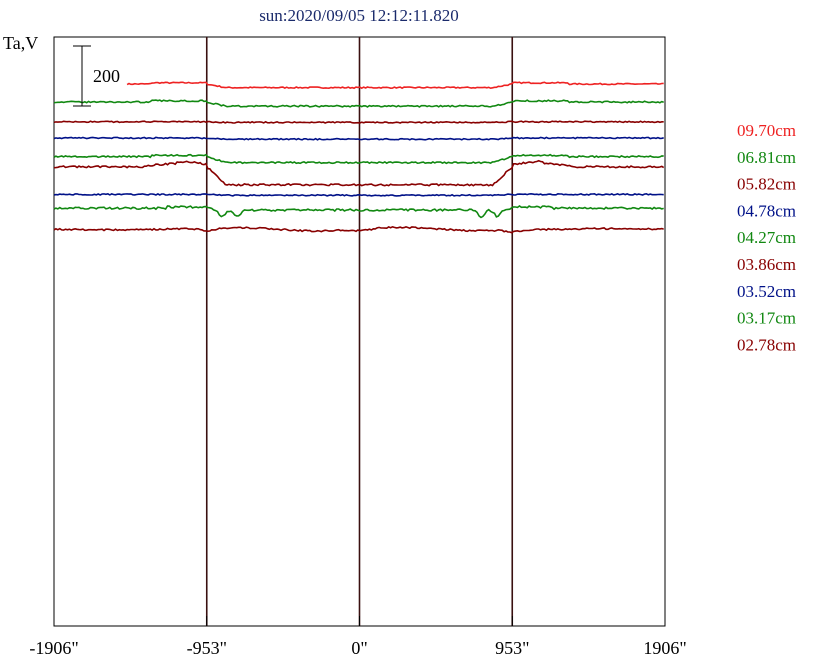  Describe the element at coordinates (766, 237) in the screenshot. I see `legend-entry-04.27cm: 04.27cm` at that location.